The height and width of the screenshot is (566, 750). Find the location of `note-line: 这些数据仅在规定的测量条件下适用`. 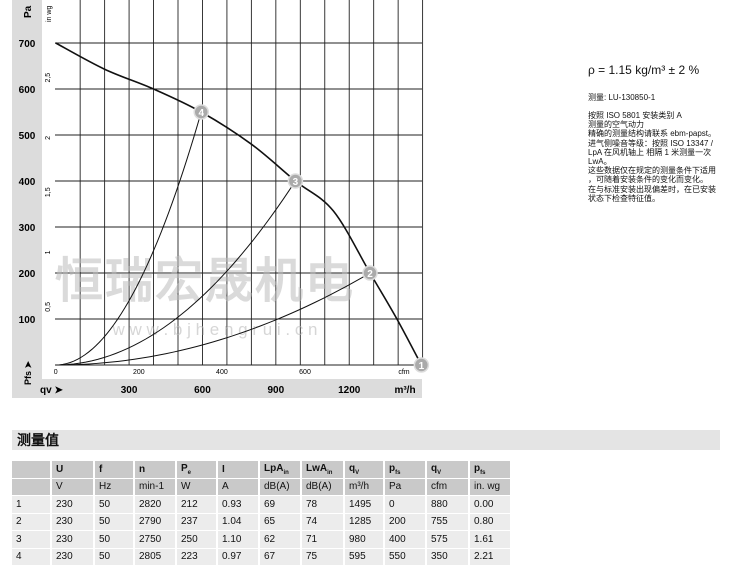

note-line: 这些数据仅在规定的测量条件下适用 is located at coordinates (652, 171).